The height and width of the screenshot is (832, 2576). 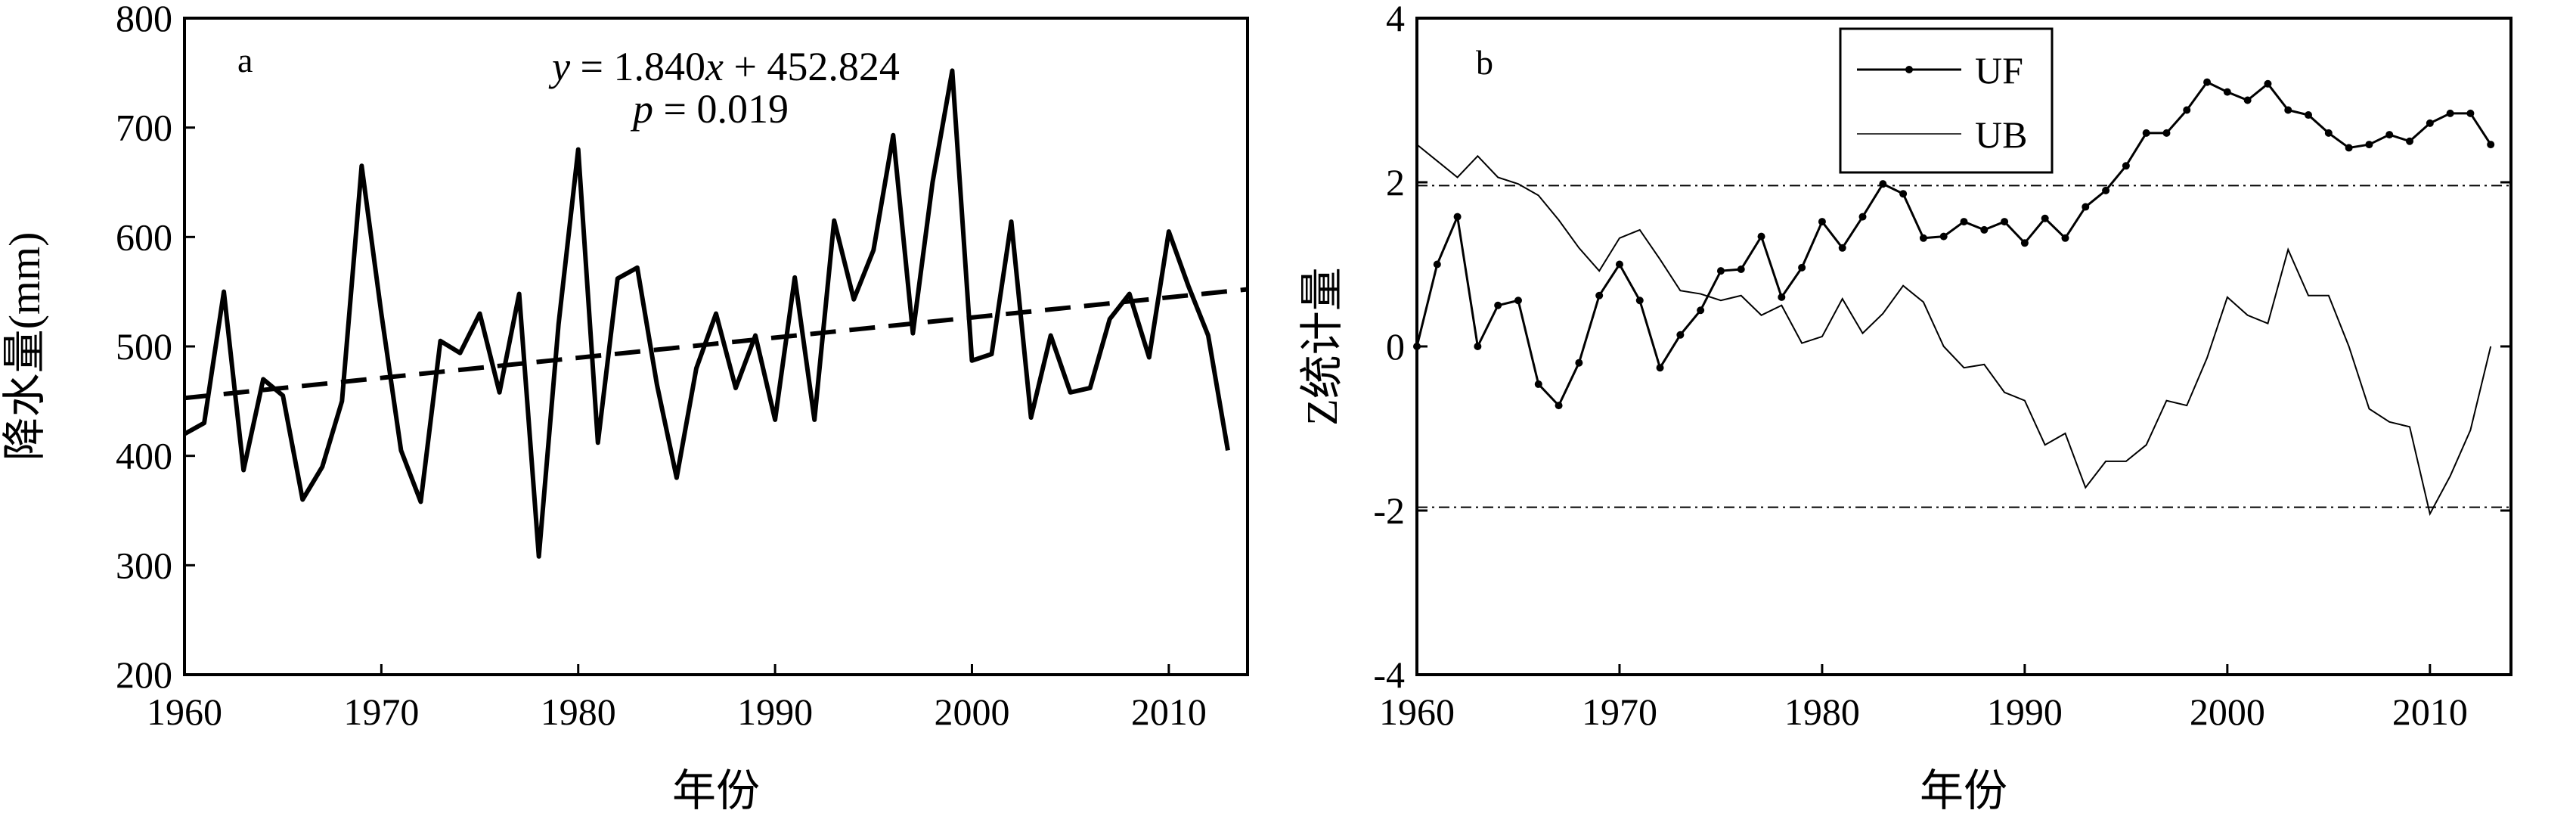 I want to click on y-tick-label: 500, so click(x=144, y=346).